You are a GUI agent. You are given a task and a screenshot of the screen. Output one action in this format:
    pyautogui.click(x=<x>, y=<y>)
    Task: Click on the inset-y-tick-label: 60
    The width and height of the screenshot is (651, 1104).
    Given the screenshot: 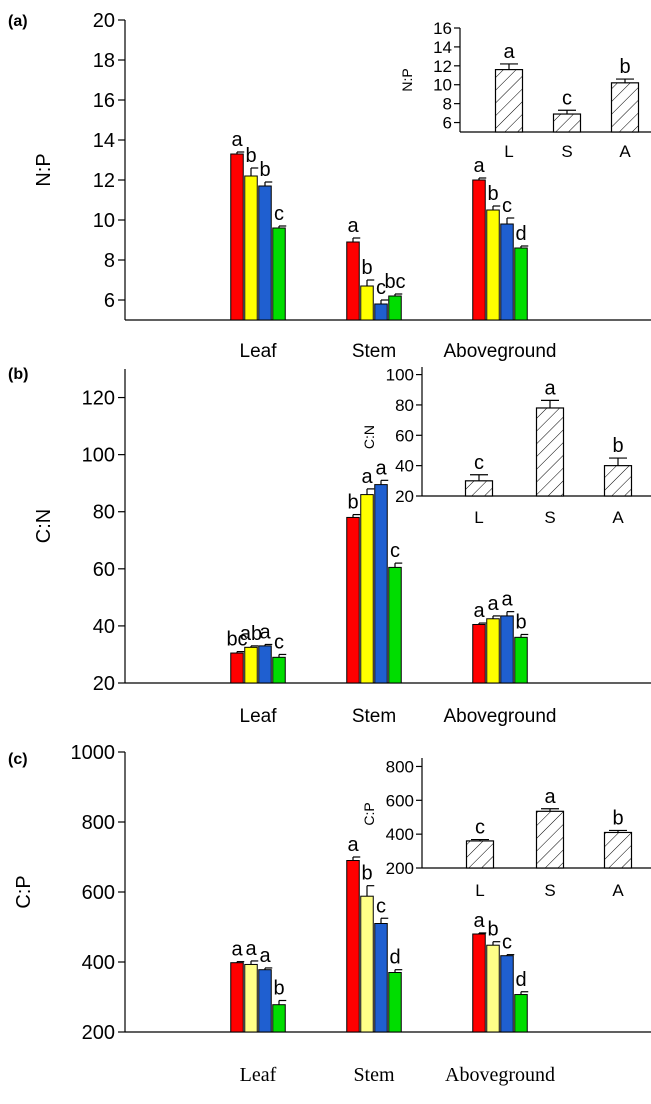 What is the action you would take?
    pyautogui.click(x=404, y=435)
    